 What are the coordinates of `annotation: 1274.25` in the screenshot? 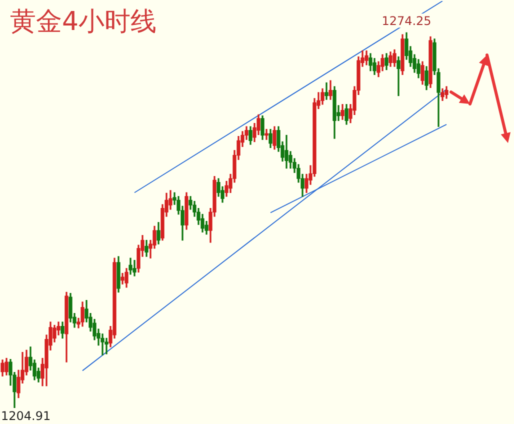 It's located at (407, 21).